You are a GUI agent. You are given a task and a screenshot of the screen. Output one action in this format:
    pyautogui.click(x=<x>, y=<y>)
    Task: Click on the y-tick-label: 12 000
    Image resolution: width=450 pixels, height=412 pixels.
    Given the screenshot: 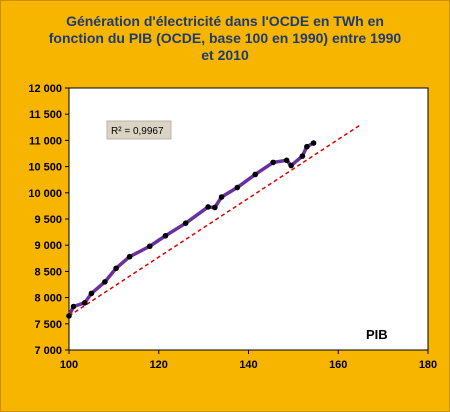 What is the action you would take?
    pyautogui.click(x=45, y=89)
    